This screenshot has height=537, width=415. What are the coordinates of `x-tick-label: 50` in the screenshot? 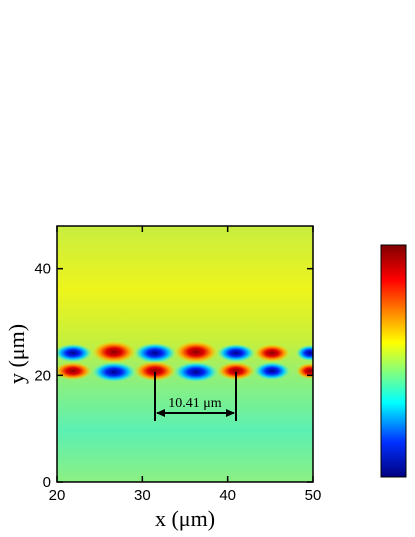 It's located at (313, 495).